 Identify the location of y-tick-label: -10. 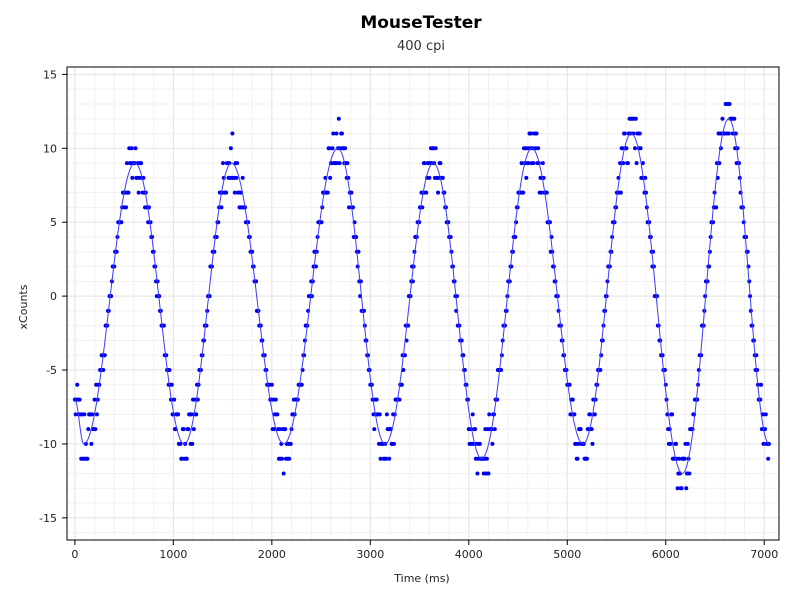
(48, 444).